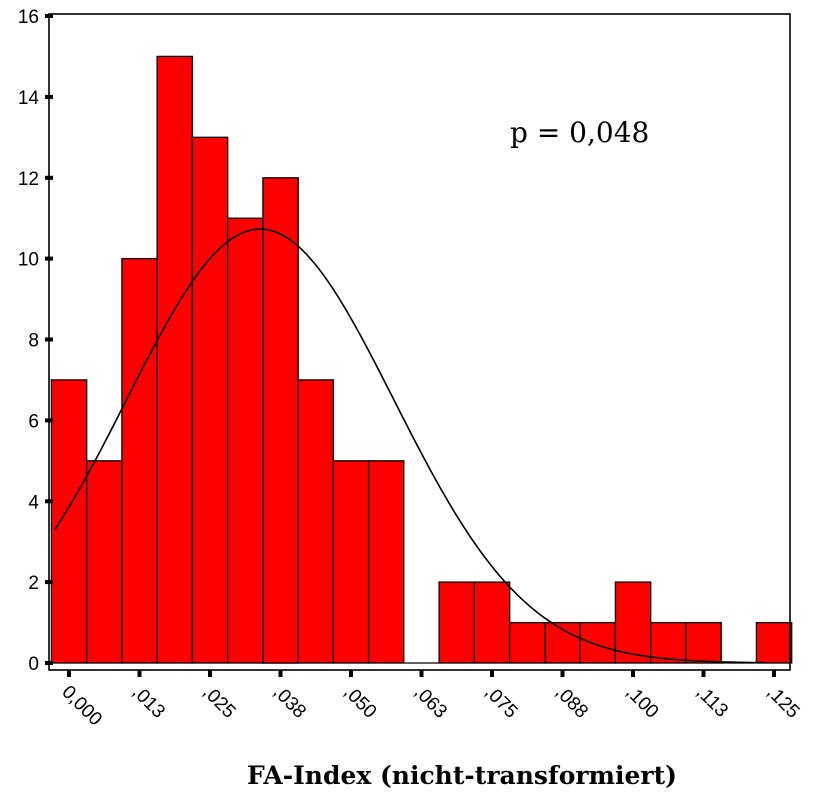 The height and width of the screenshot is (805, 822). I want to click on y-axis: 0 2 4 6 8 10 12 14 16, so click(35, 341).